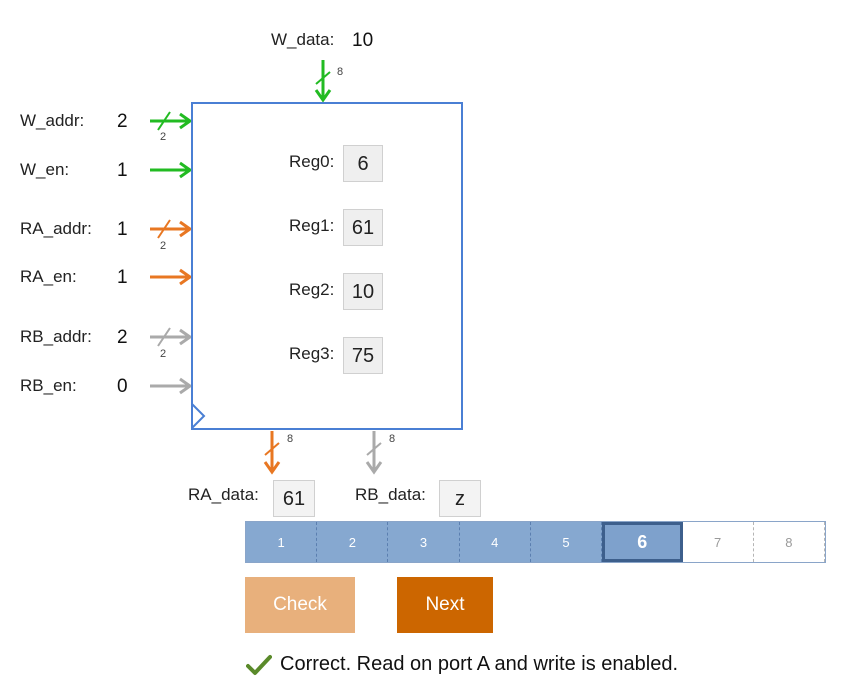  I want to click on step-4: 4, so click(495, 542).